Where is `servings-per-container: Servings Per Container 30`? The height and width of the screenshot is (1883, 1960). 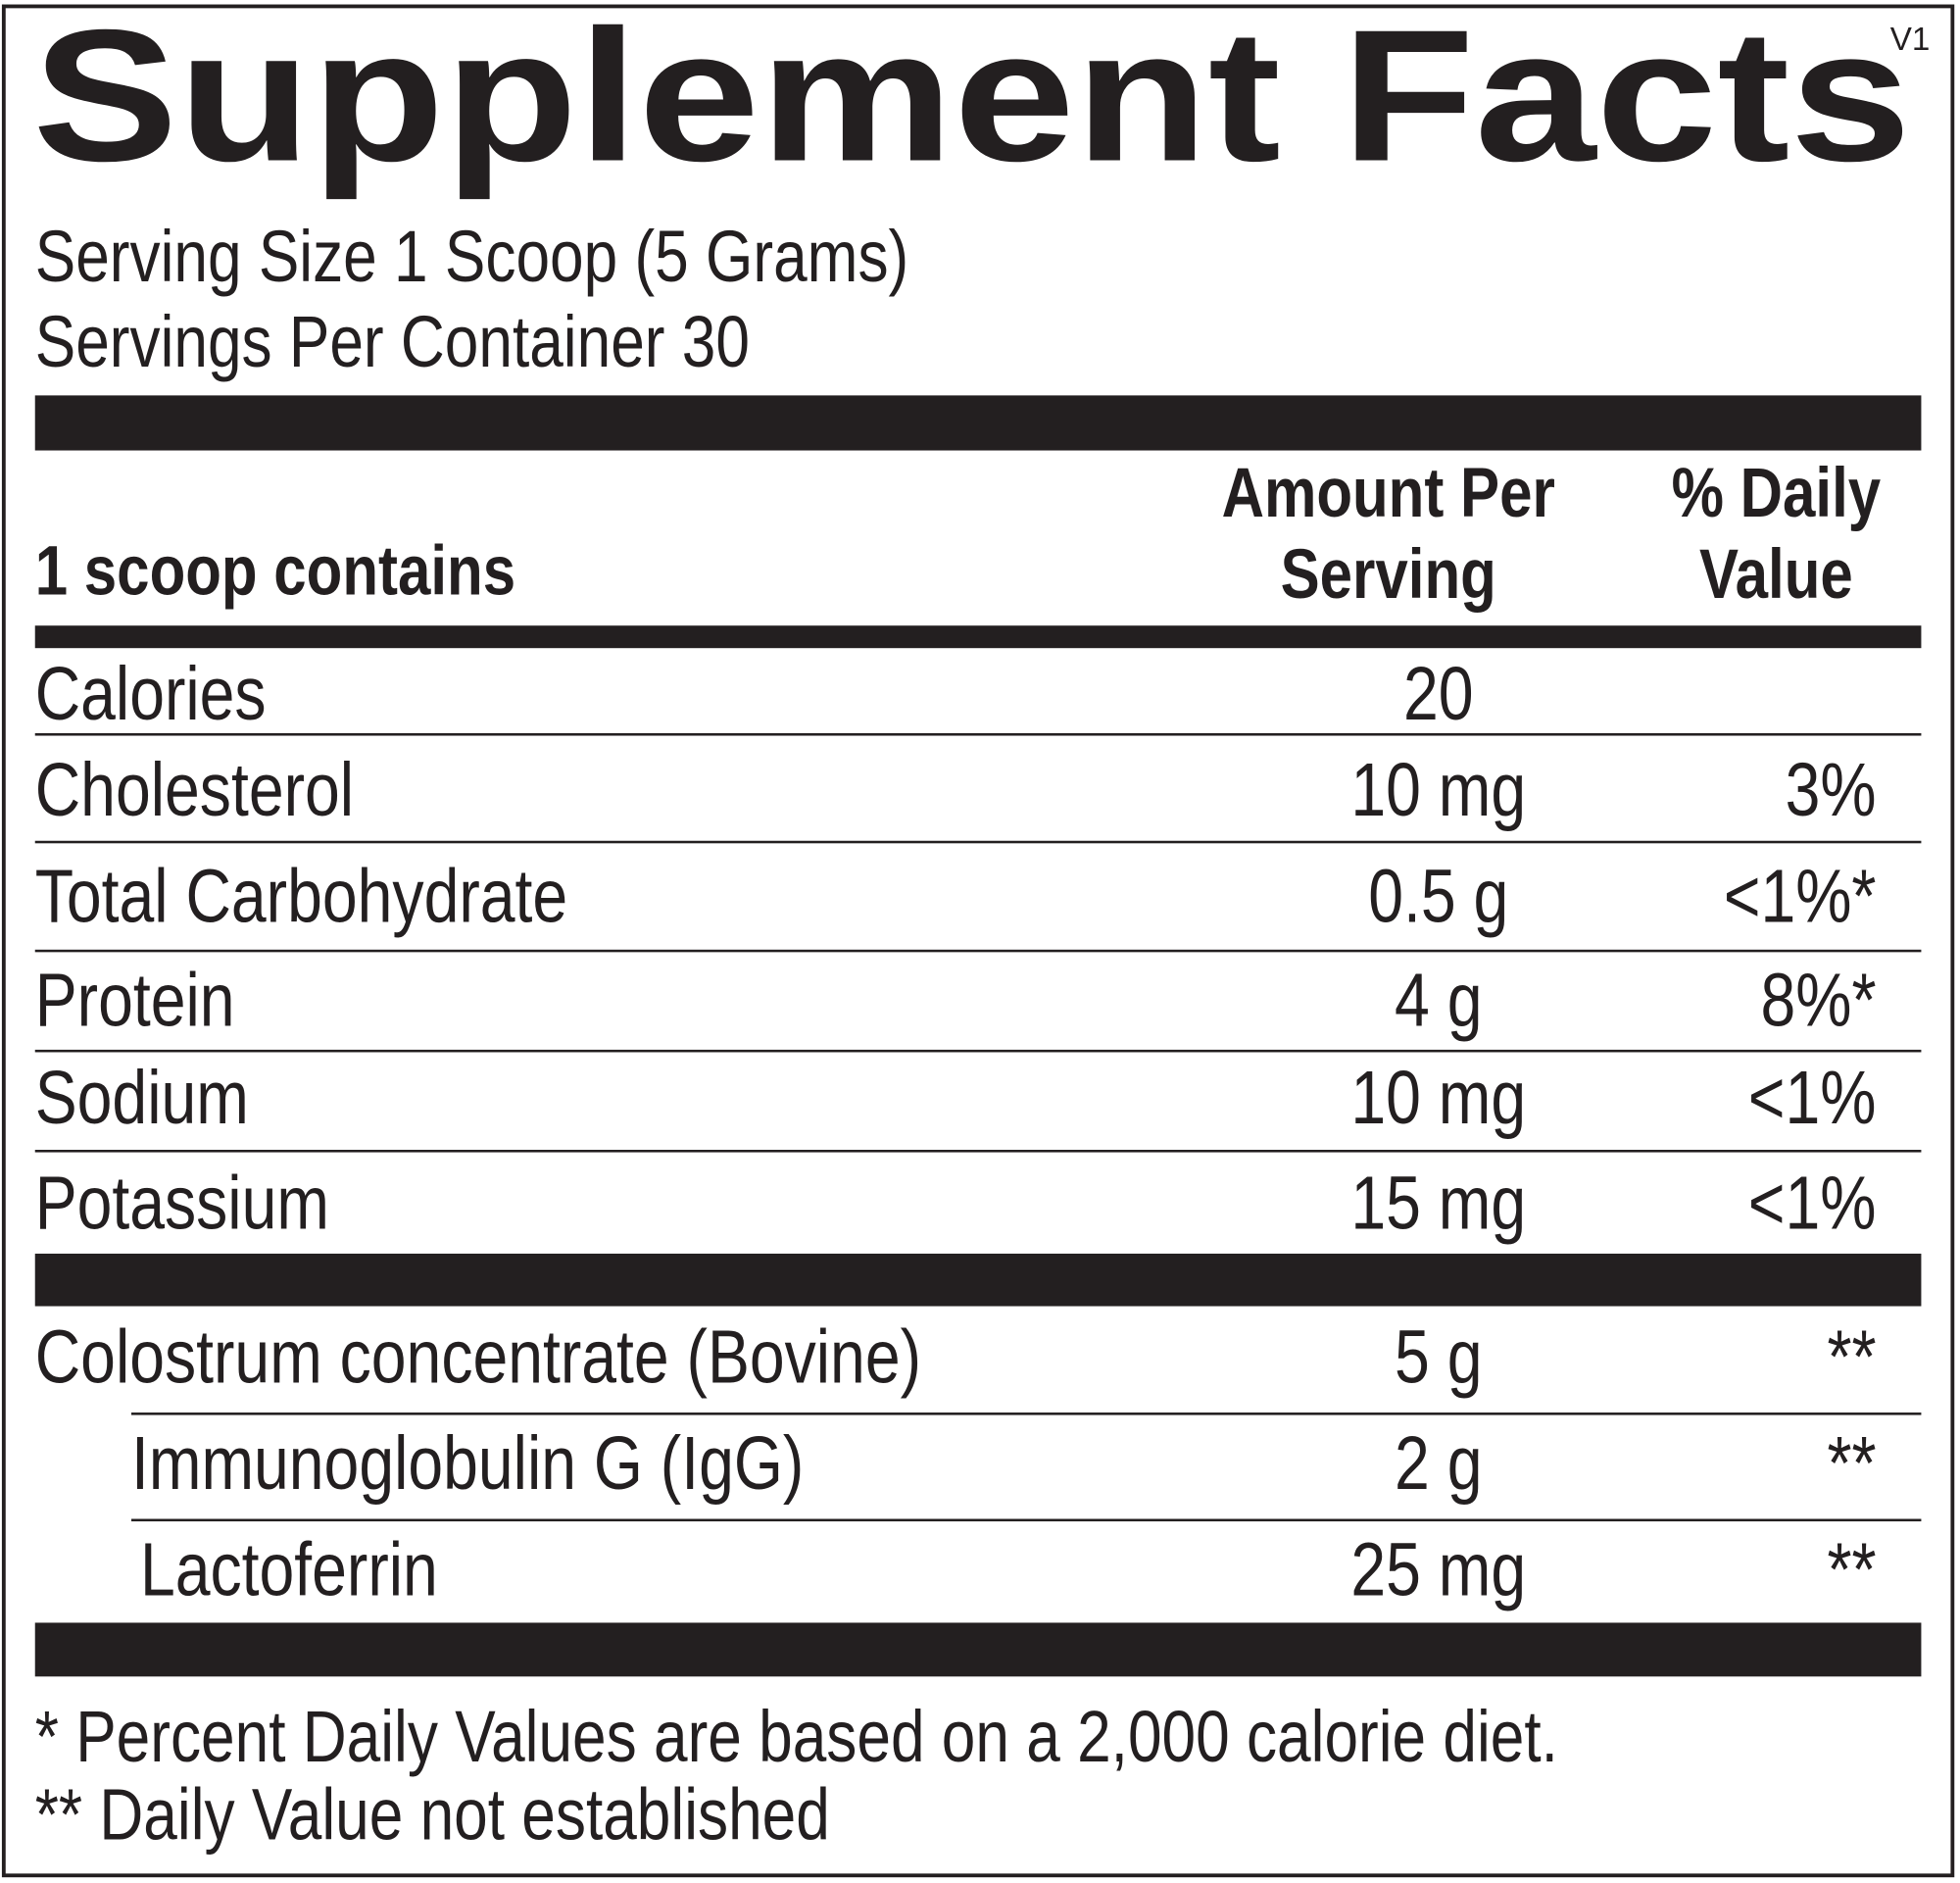 servings-per-container: Servings Per Container 30 is located at coordinates (392, 342).